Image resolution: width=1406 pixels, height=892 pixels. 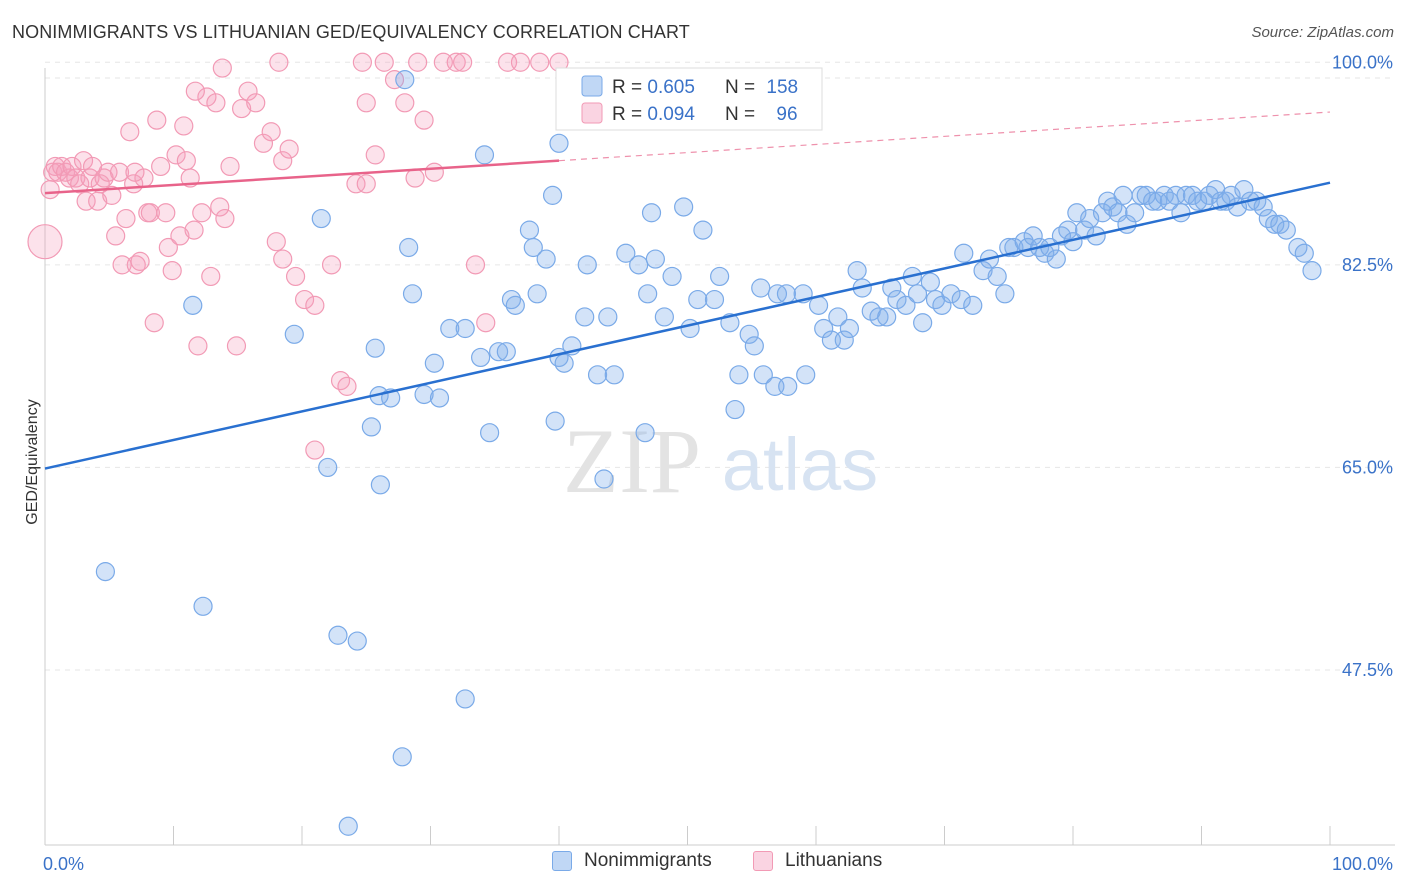 What do you see at coordinates (629, 87) in the screenshot?
I see `legend-r-label-1: R =` at bounding box center [629, 87].